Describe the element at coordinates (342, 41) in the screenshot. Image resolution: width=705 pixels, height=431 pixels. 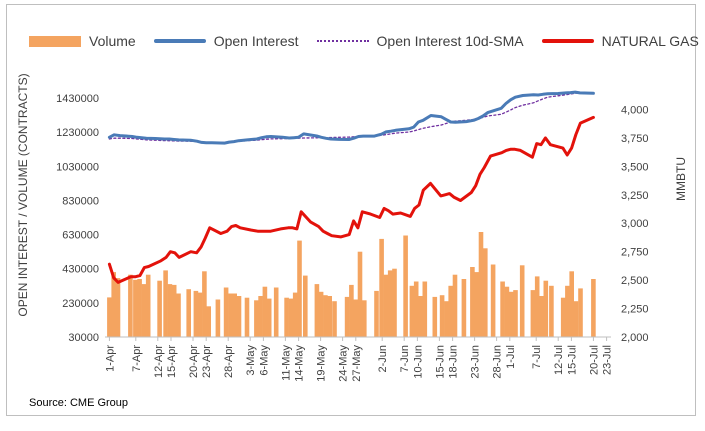
I see `legend-sma-swatch` at that location.